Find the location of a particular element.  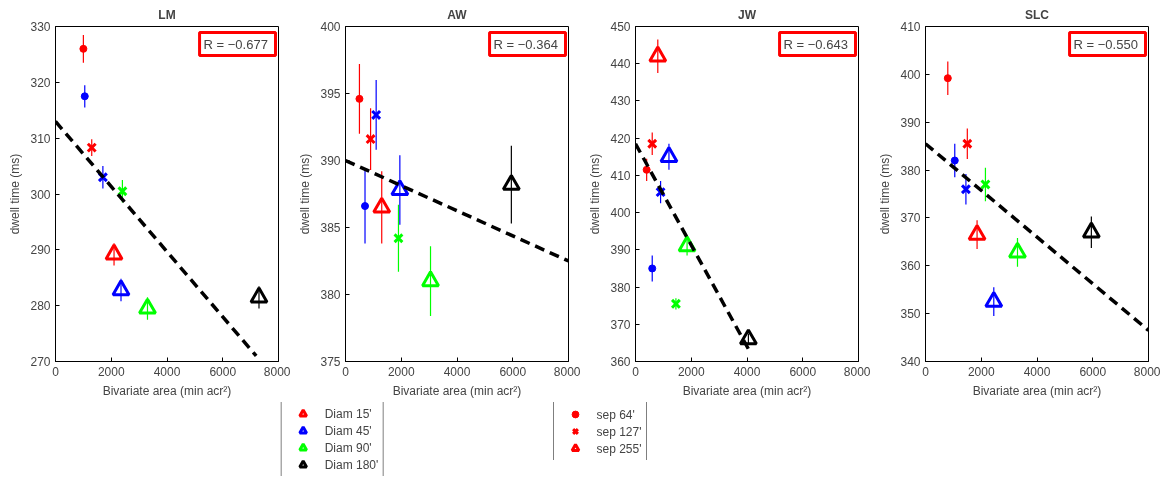

y-tick-label: 320 is located at coordinates (40, 82).